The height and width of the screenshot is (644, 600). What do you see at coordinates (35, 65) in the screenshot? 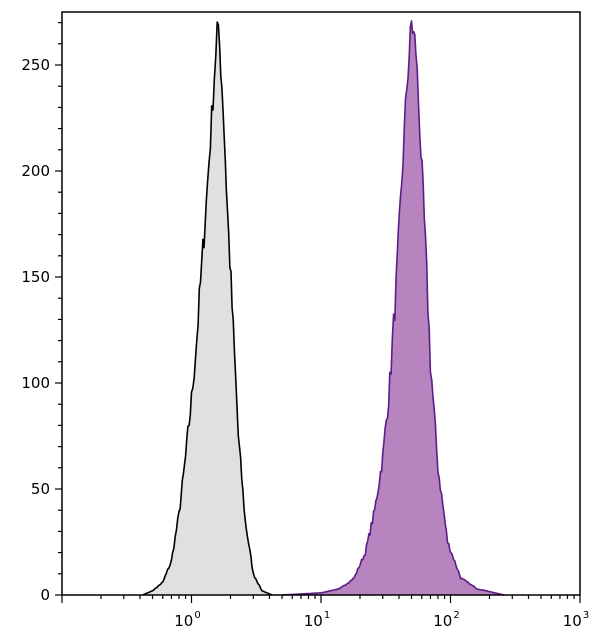
I see `y-tick-label: 250` at bounding box center [35, 65].